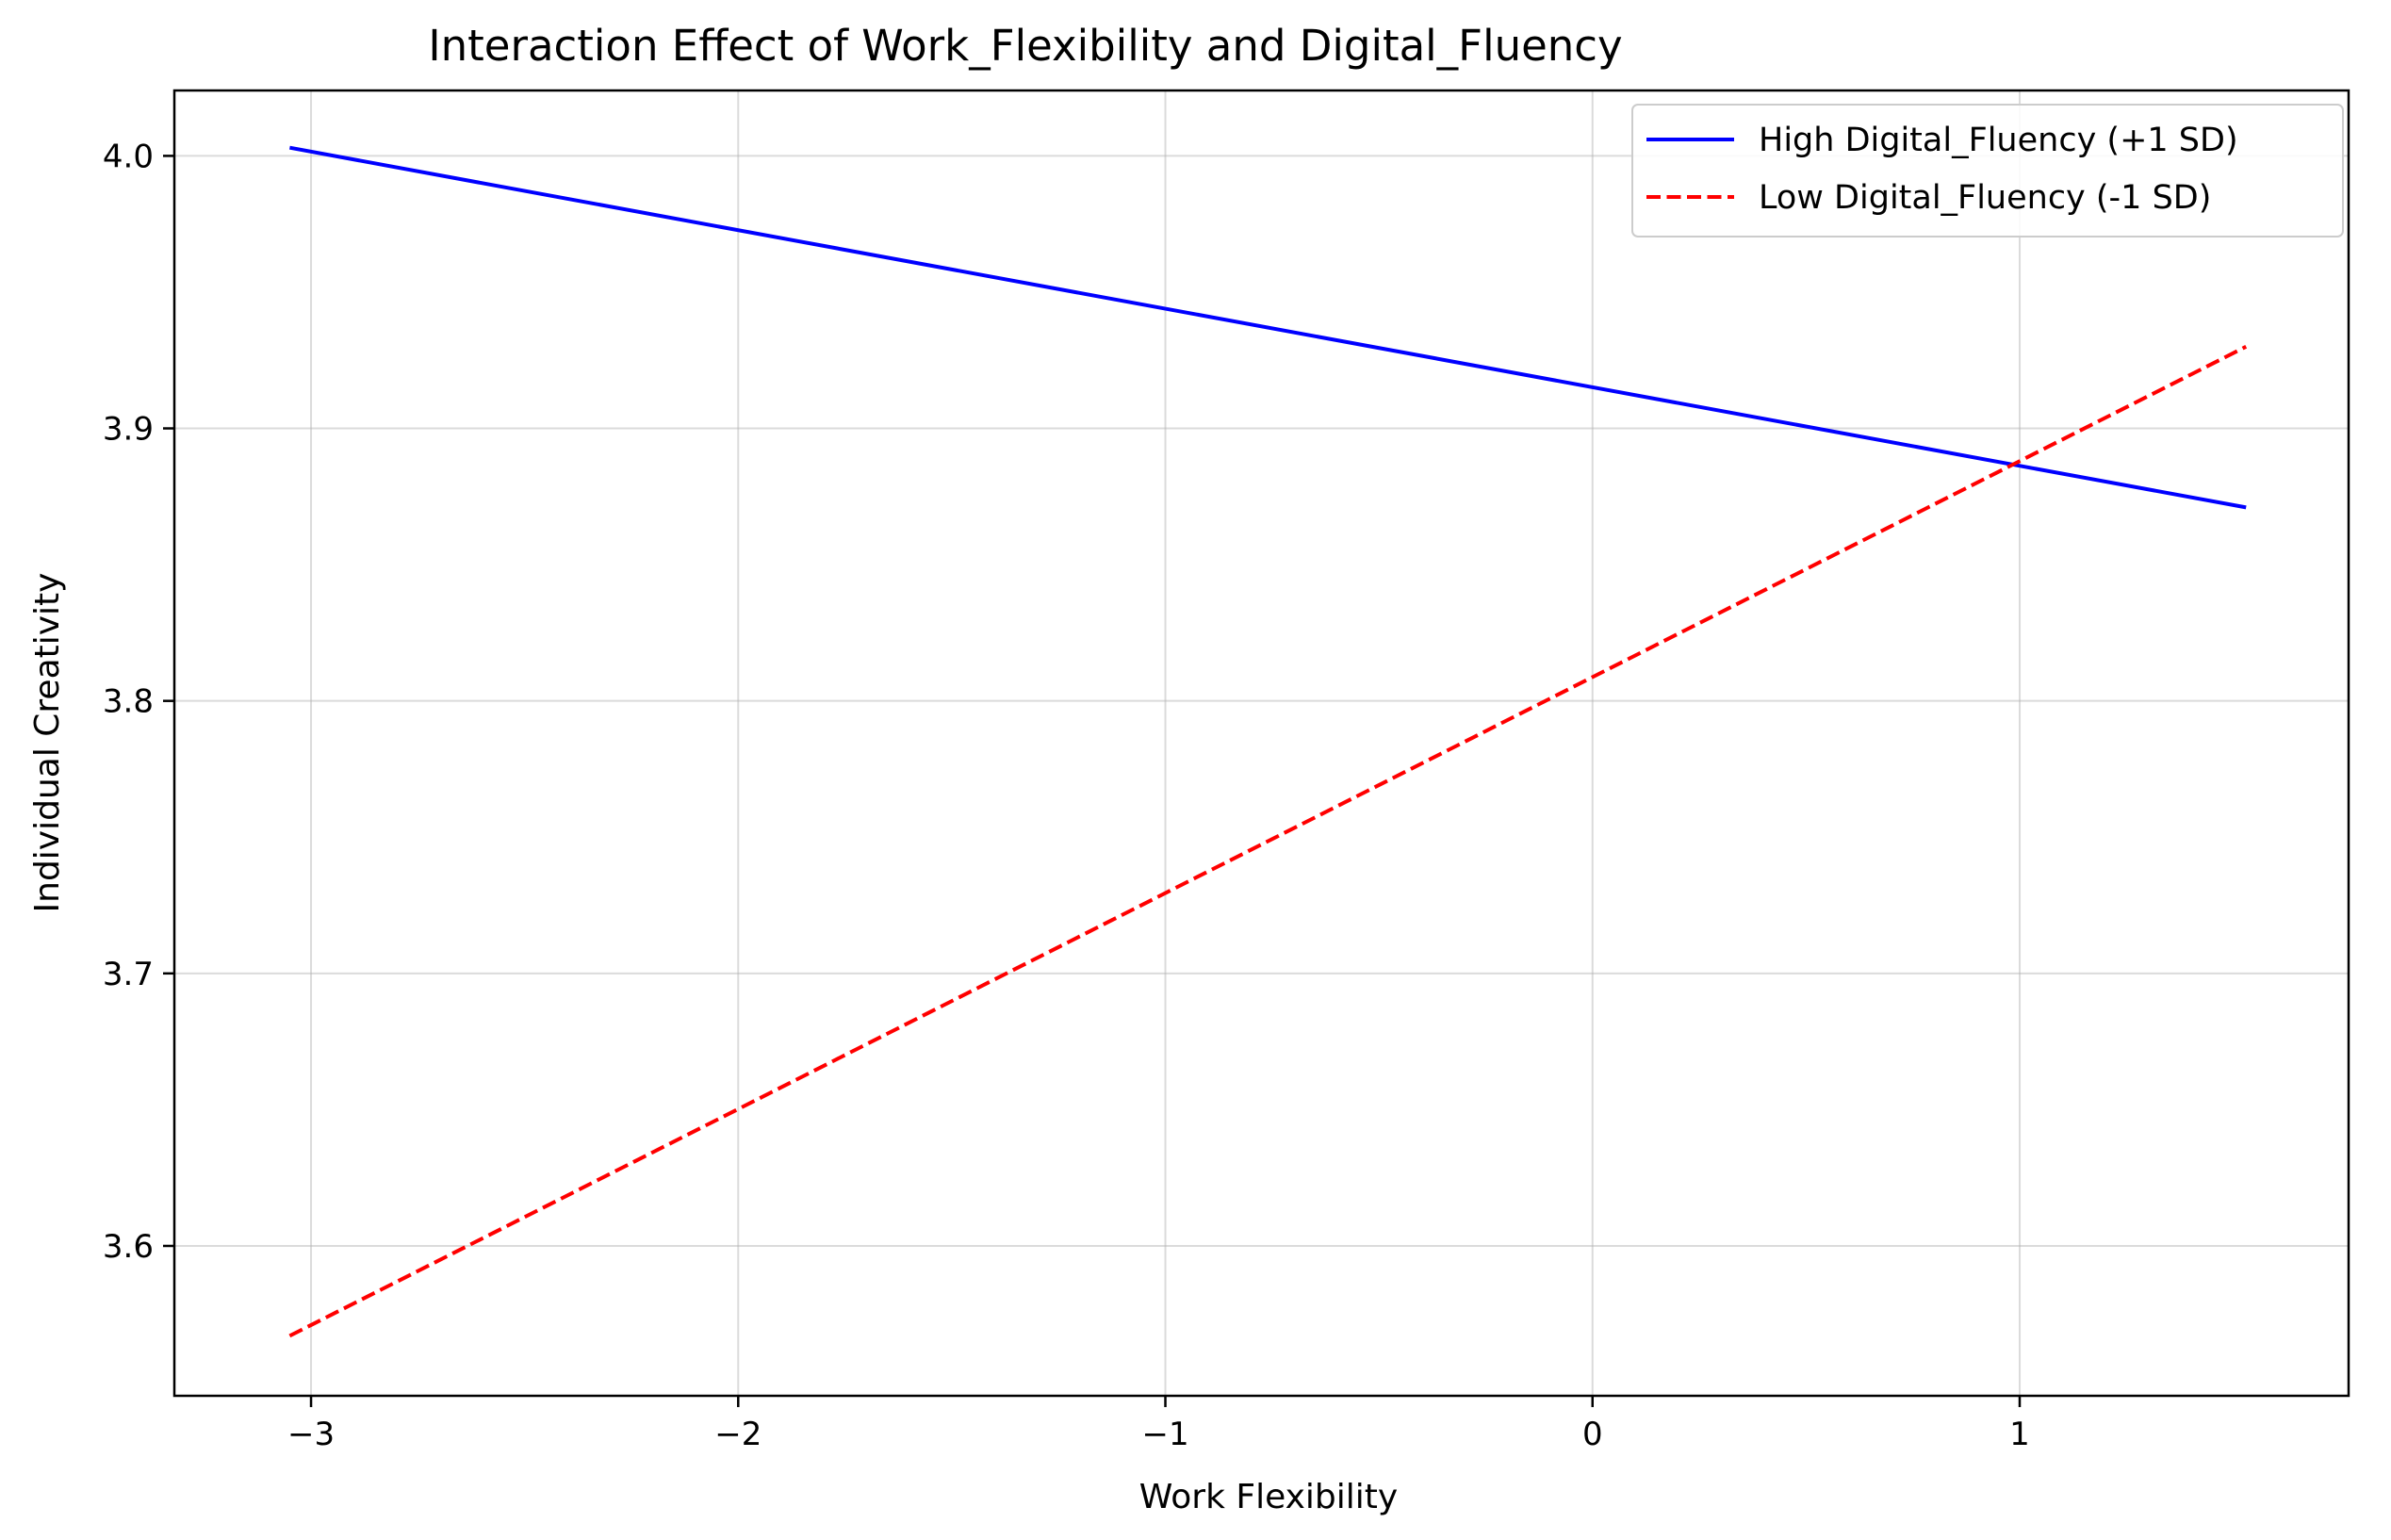 This screenshot has width=2391, height=1540. I want to click on x-axis-label: Work Flexibility, so click(1268, 1497).